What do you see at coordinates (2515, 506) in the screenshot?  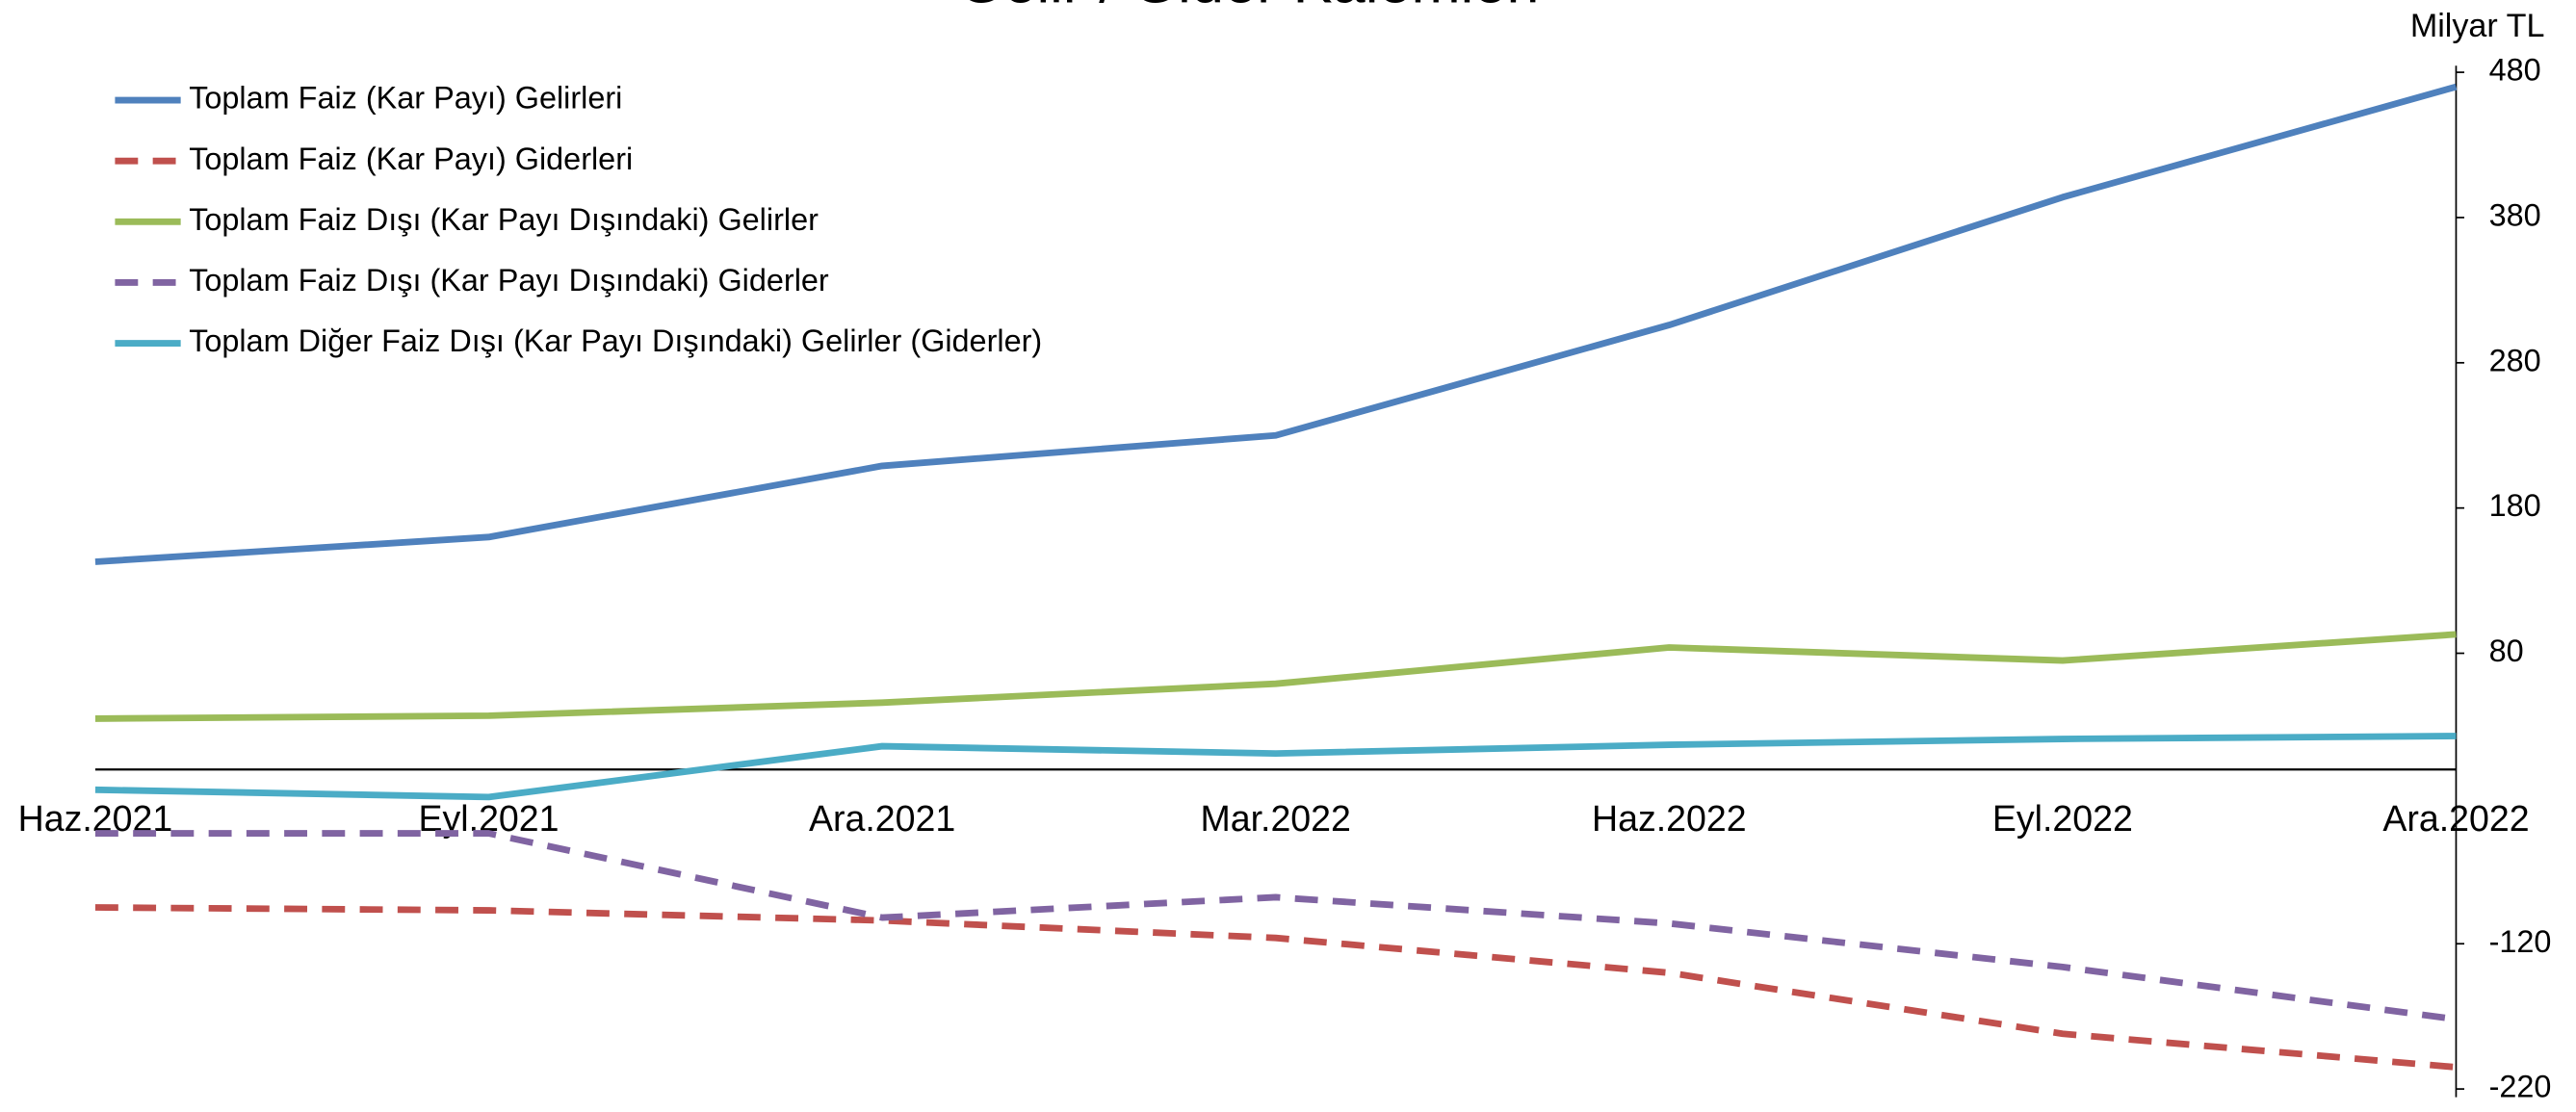 I see `y-tick-label: 180` at bounding box center [2515, 506].